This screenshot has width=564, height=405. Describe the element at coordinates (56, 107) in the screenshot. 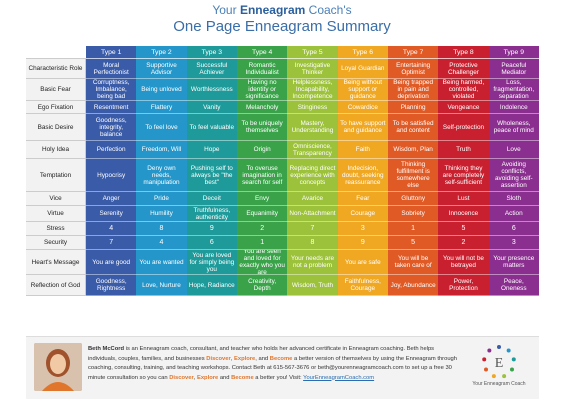

I see `row-label: Ego Fixation` at that location.